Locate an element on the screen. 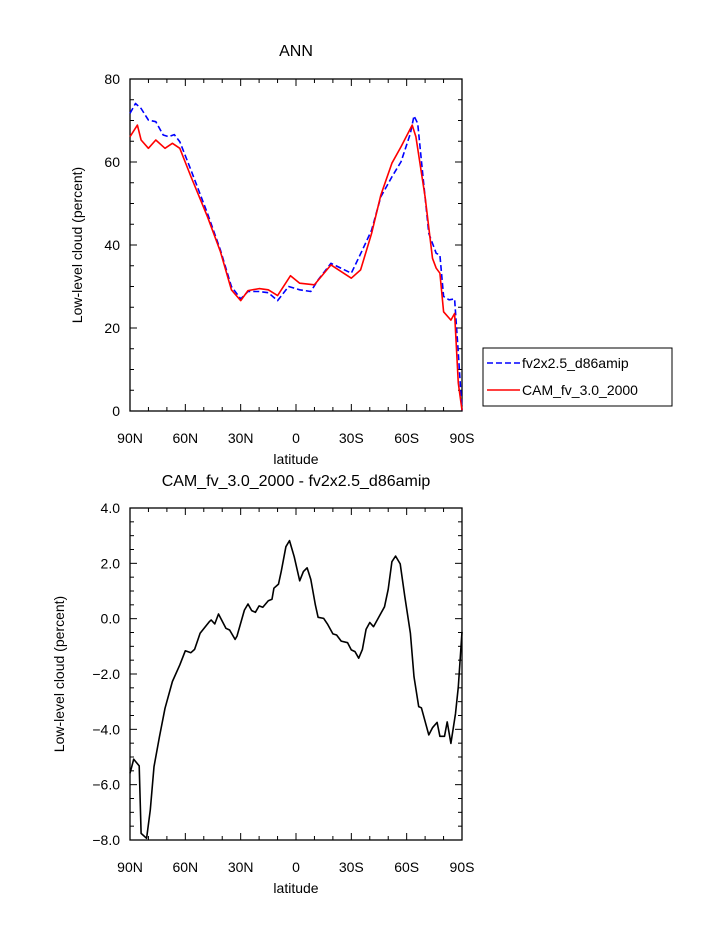 The width and height of the screenshot is (723, 935). y-tick-label: 80 is located at coordinates (112, 79).